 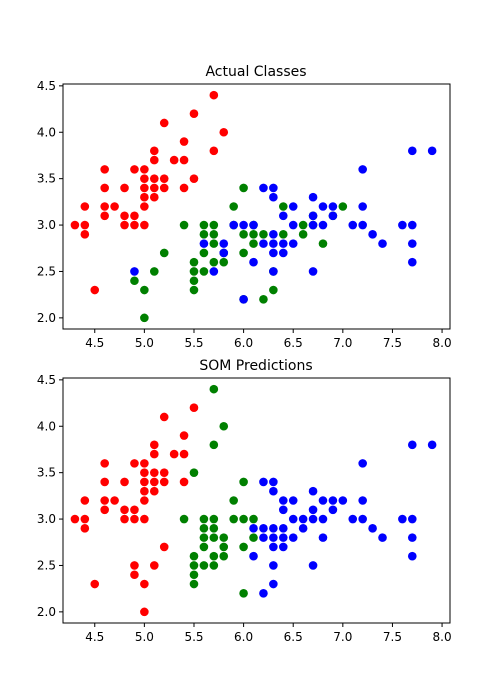 What do you see at coordinates (442, 343) in the screenshot?
I see `x-tick-label: 8.0` at bounding box center [442, 343].